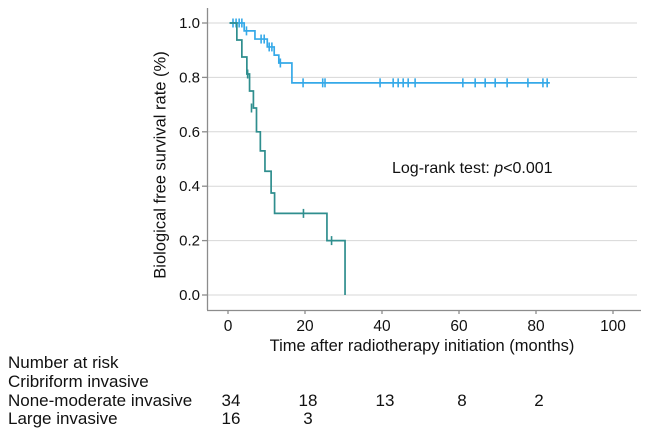  I want to click on logrank-annotation-suffix: <0.001, so click(528, 168).